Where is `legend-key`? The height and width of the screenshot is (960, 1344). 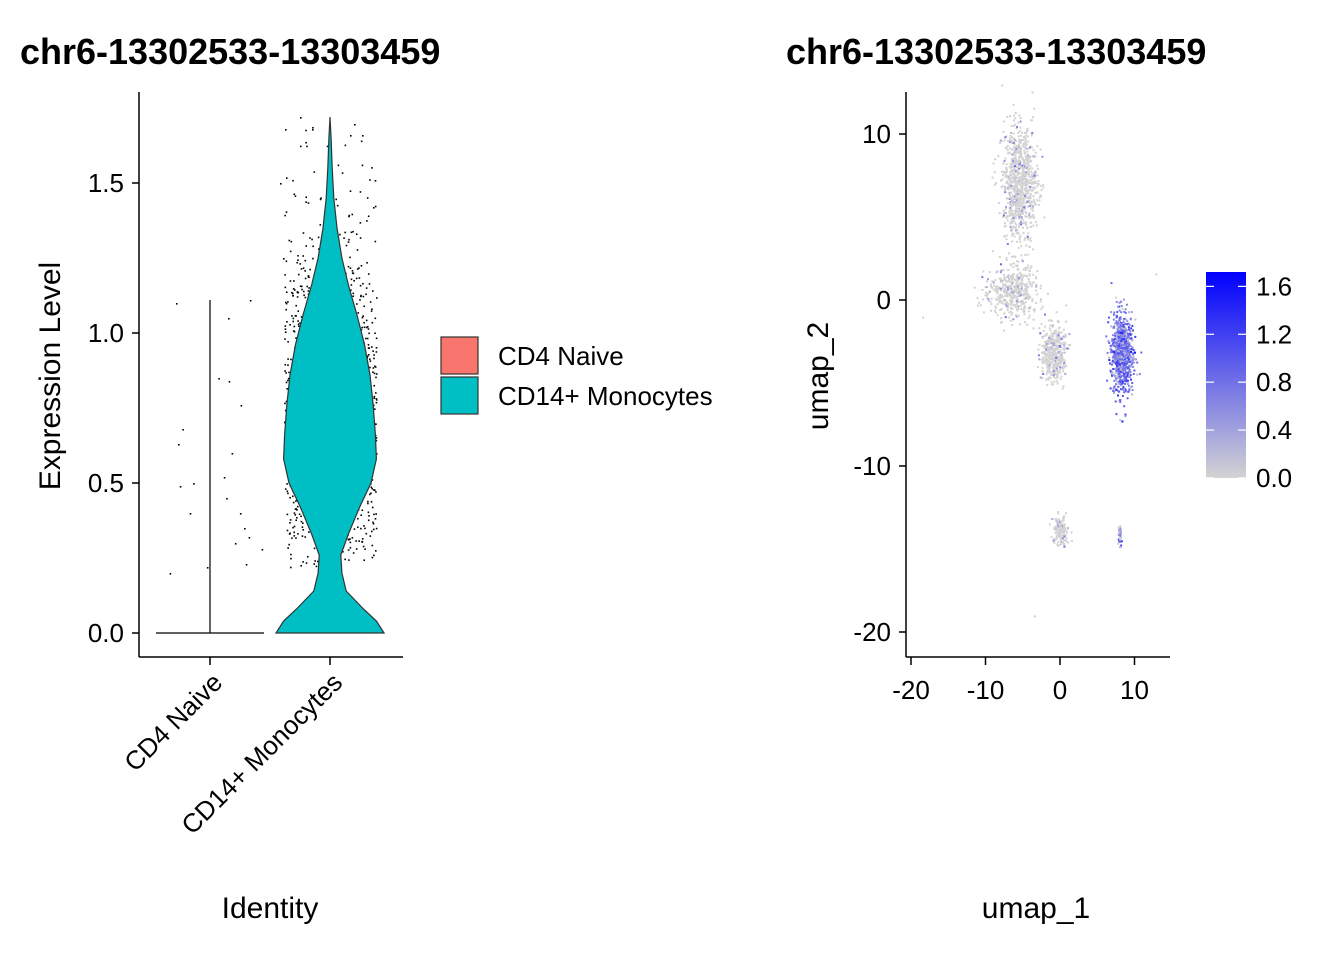
legend-key is located at coordinates (459, 355).